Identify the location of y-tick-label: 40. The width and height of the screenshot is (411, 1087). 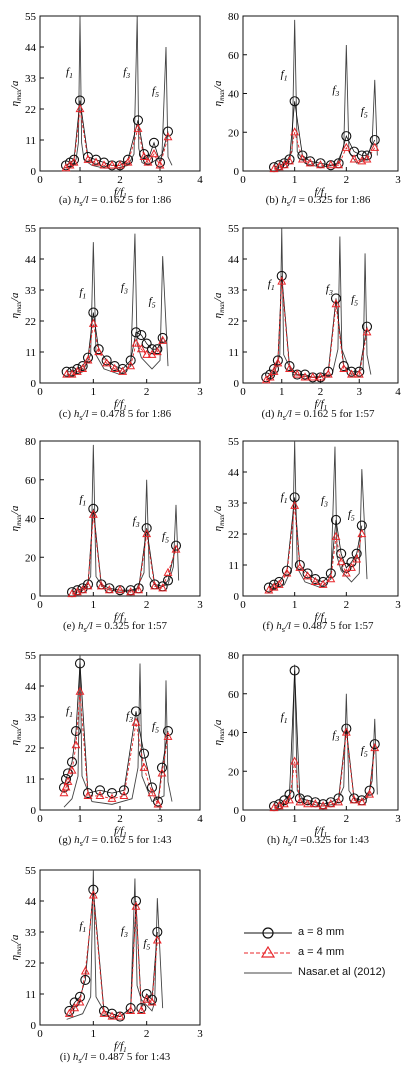
(234, 734).